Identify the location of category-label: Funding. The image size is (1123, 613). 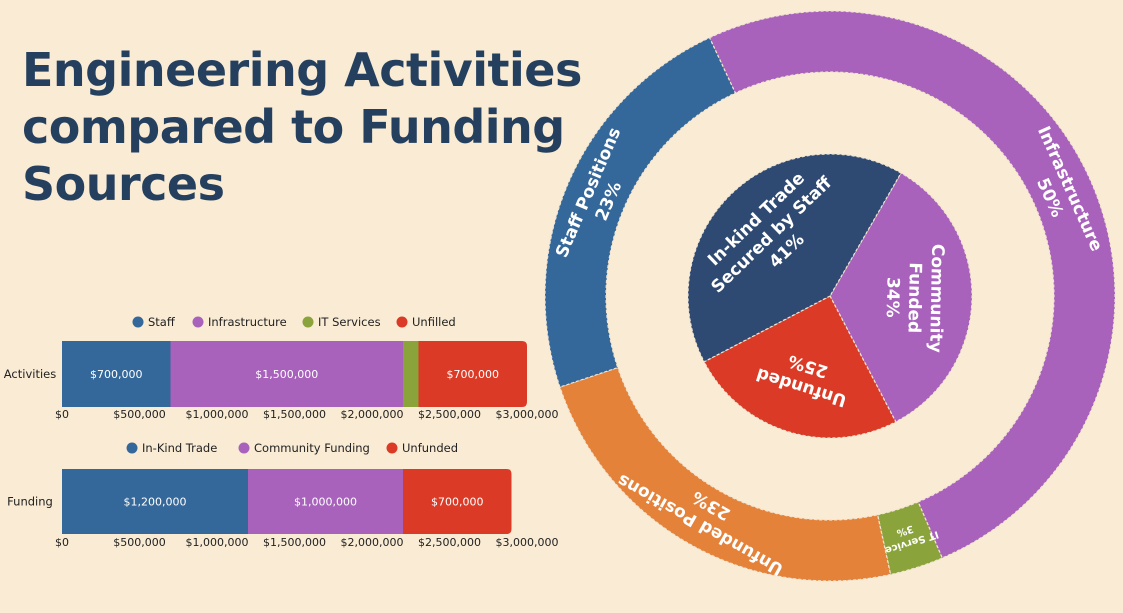
(30, 502).